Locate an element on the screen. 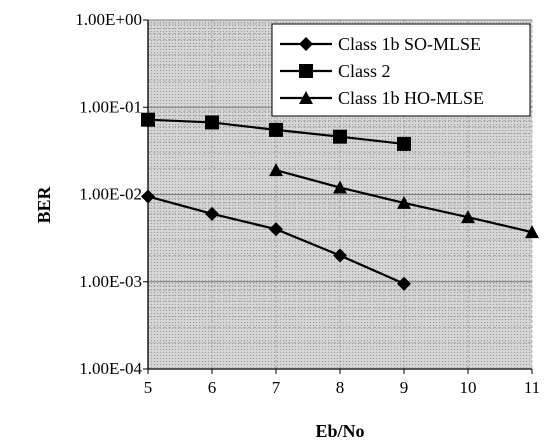  y-tick-label: 1.00E-01 is located at coordinates (110, 106).